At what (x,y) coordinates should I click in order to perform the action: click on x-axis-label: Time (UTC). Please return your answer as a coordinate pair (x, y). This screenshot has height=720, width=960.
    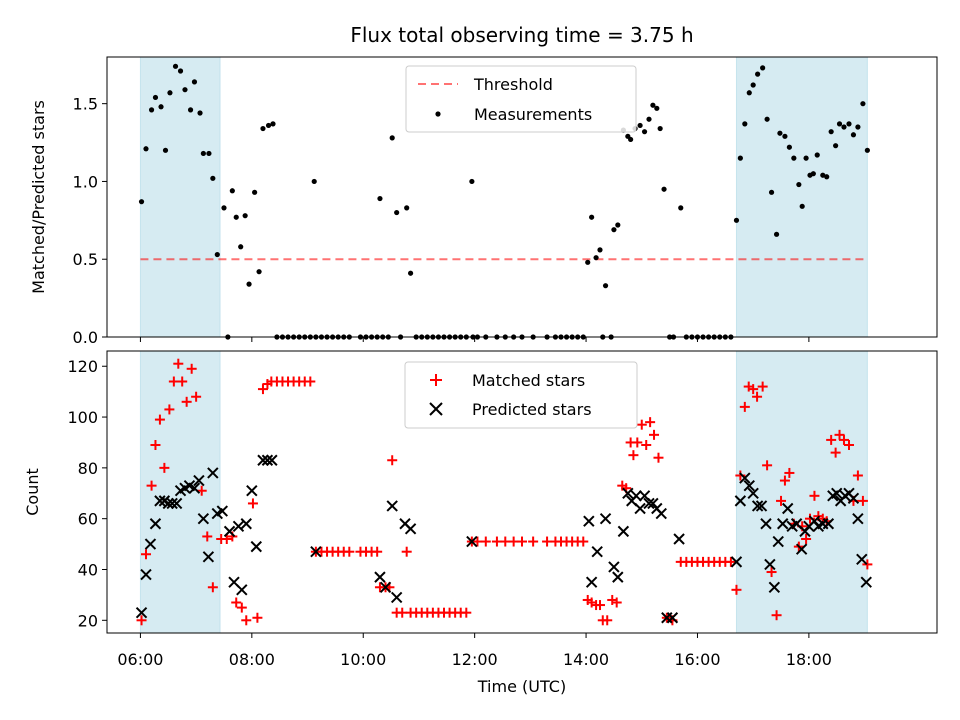
    Looking at the image, I should click on (521, 686).